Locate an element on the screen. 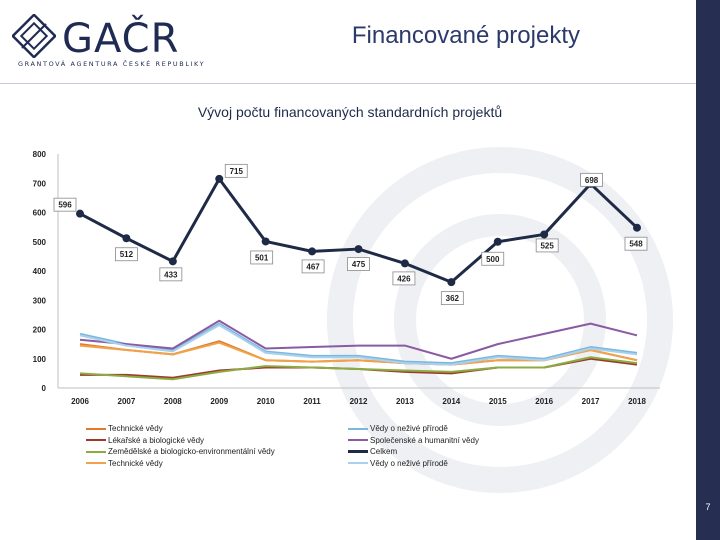 The image size is (720, 540). legend-item: Lékařské a biologické vědy is located at coordinates (145, 440).